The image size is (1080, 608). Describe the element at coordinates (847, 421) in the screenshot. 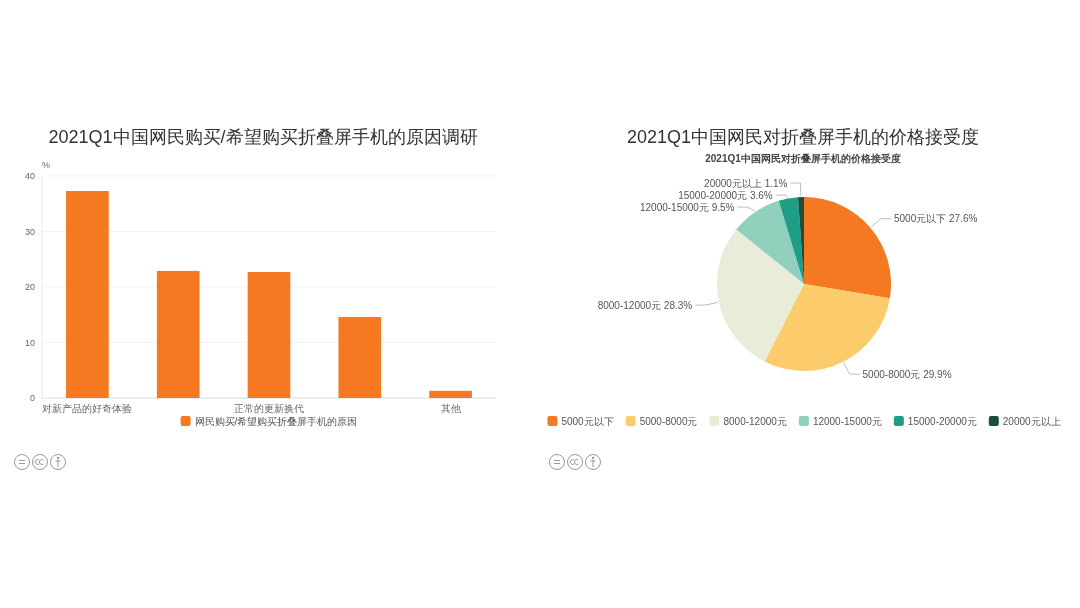

I see `legend-label: 12000-15000元` at that location.